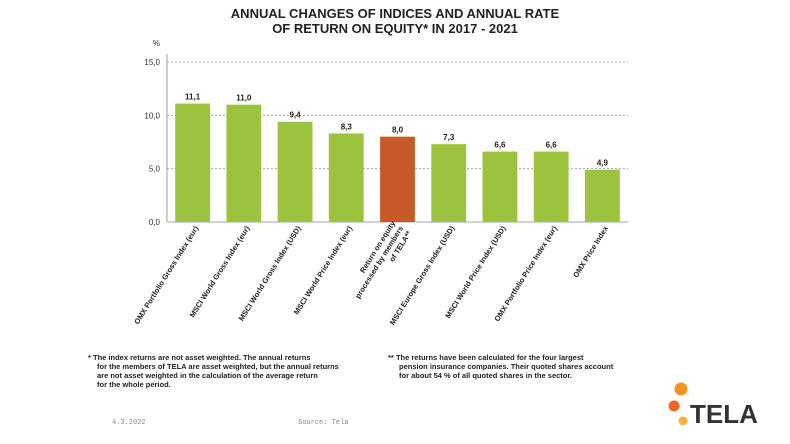  Describe the element at coordinates (323, 423) in the screenshot. I see `source-label: Source: Tela` at that location.